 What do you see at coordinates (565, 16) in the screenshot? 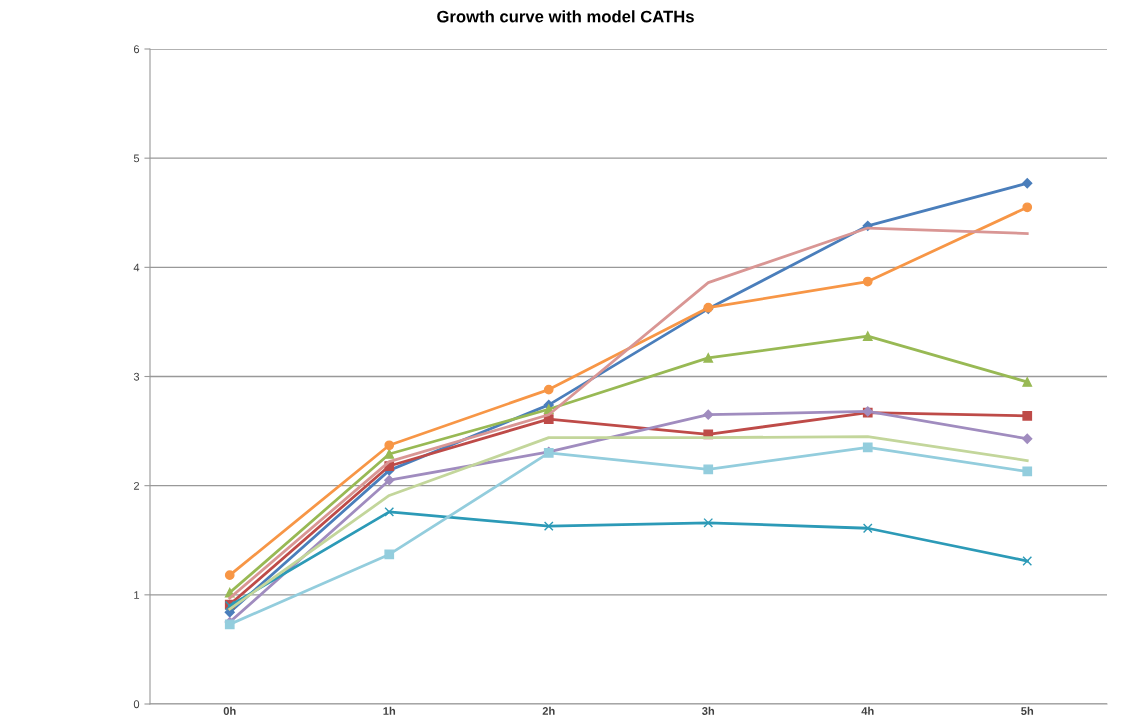
I see `chart-title: Growth curve with model CATHs` at bounding box center [565, 16].